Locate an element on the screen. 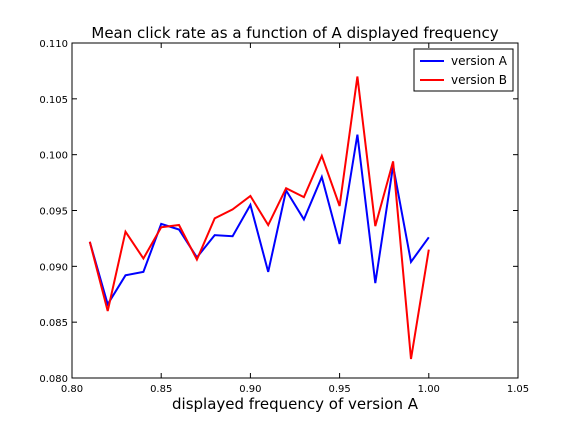 The height and width of the screenshot is (432, 576). legend-label: version B is located at coordinates (479, 80).